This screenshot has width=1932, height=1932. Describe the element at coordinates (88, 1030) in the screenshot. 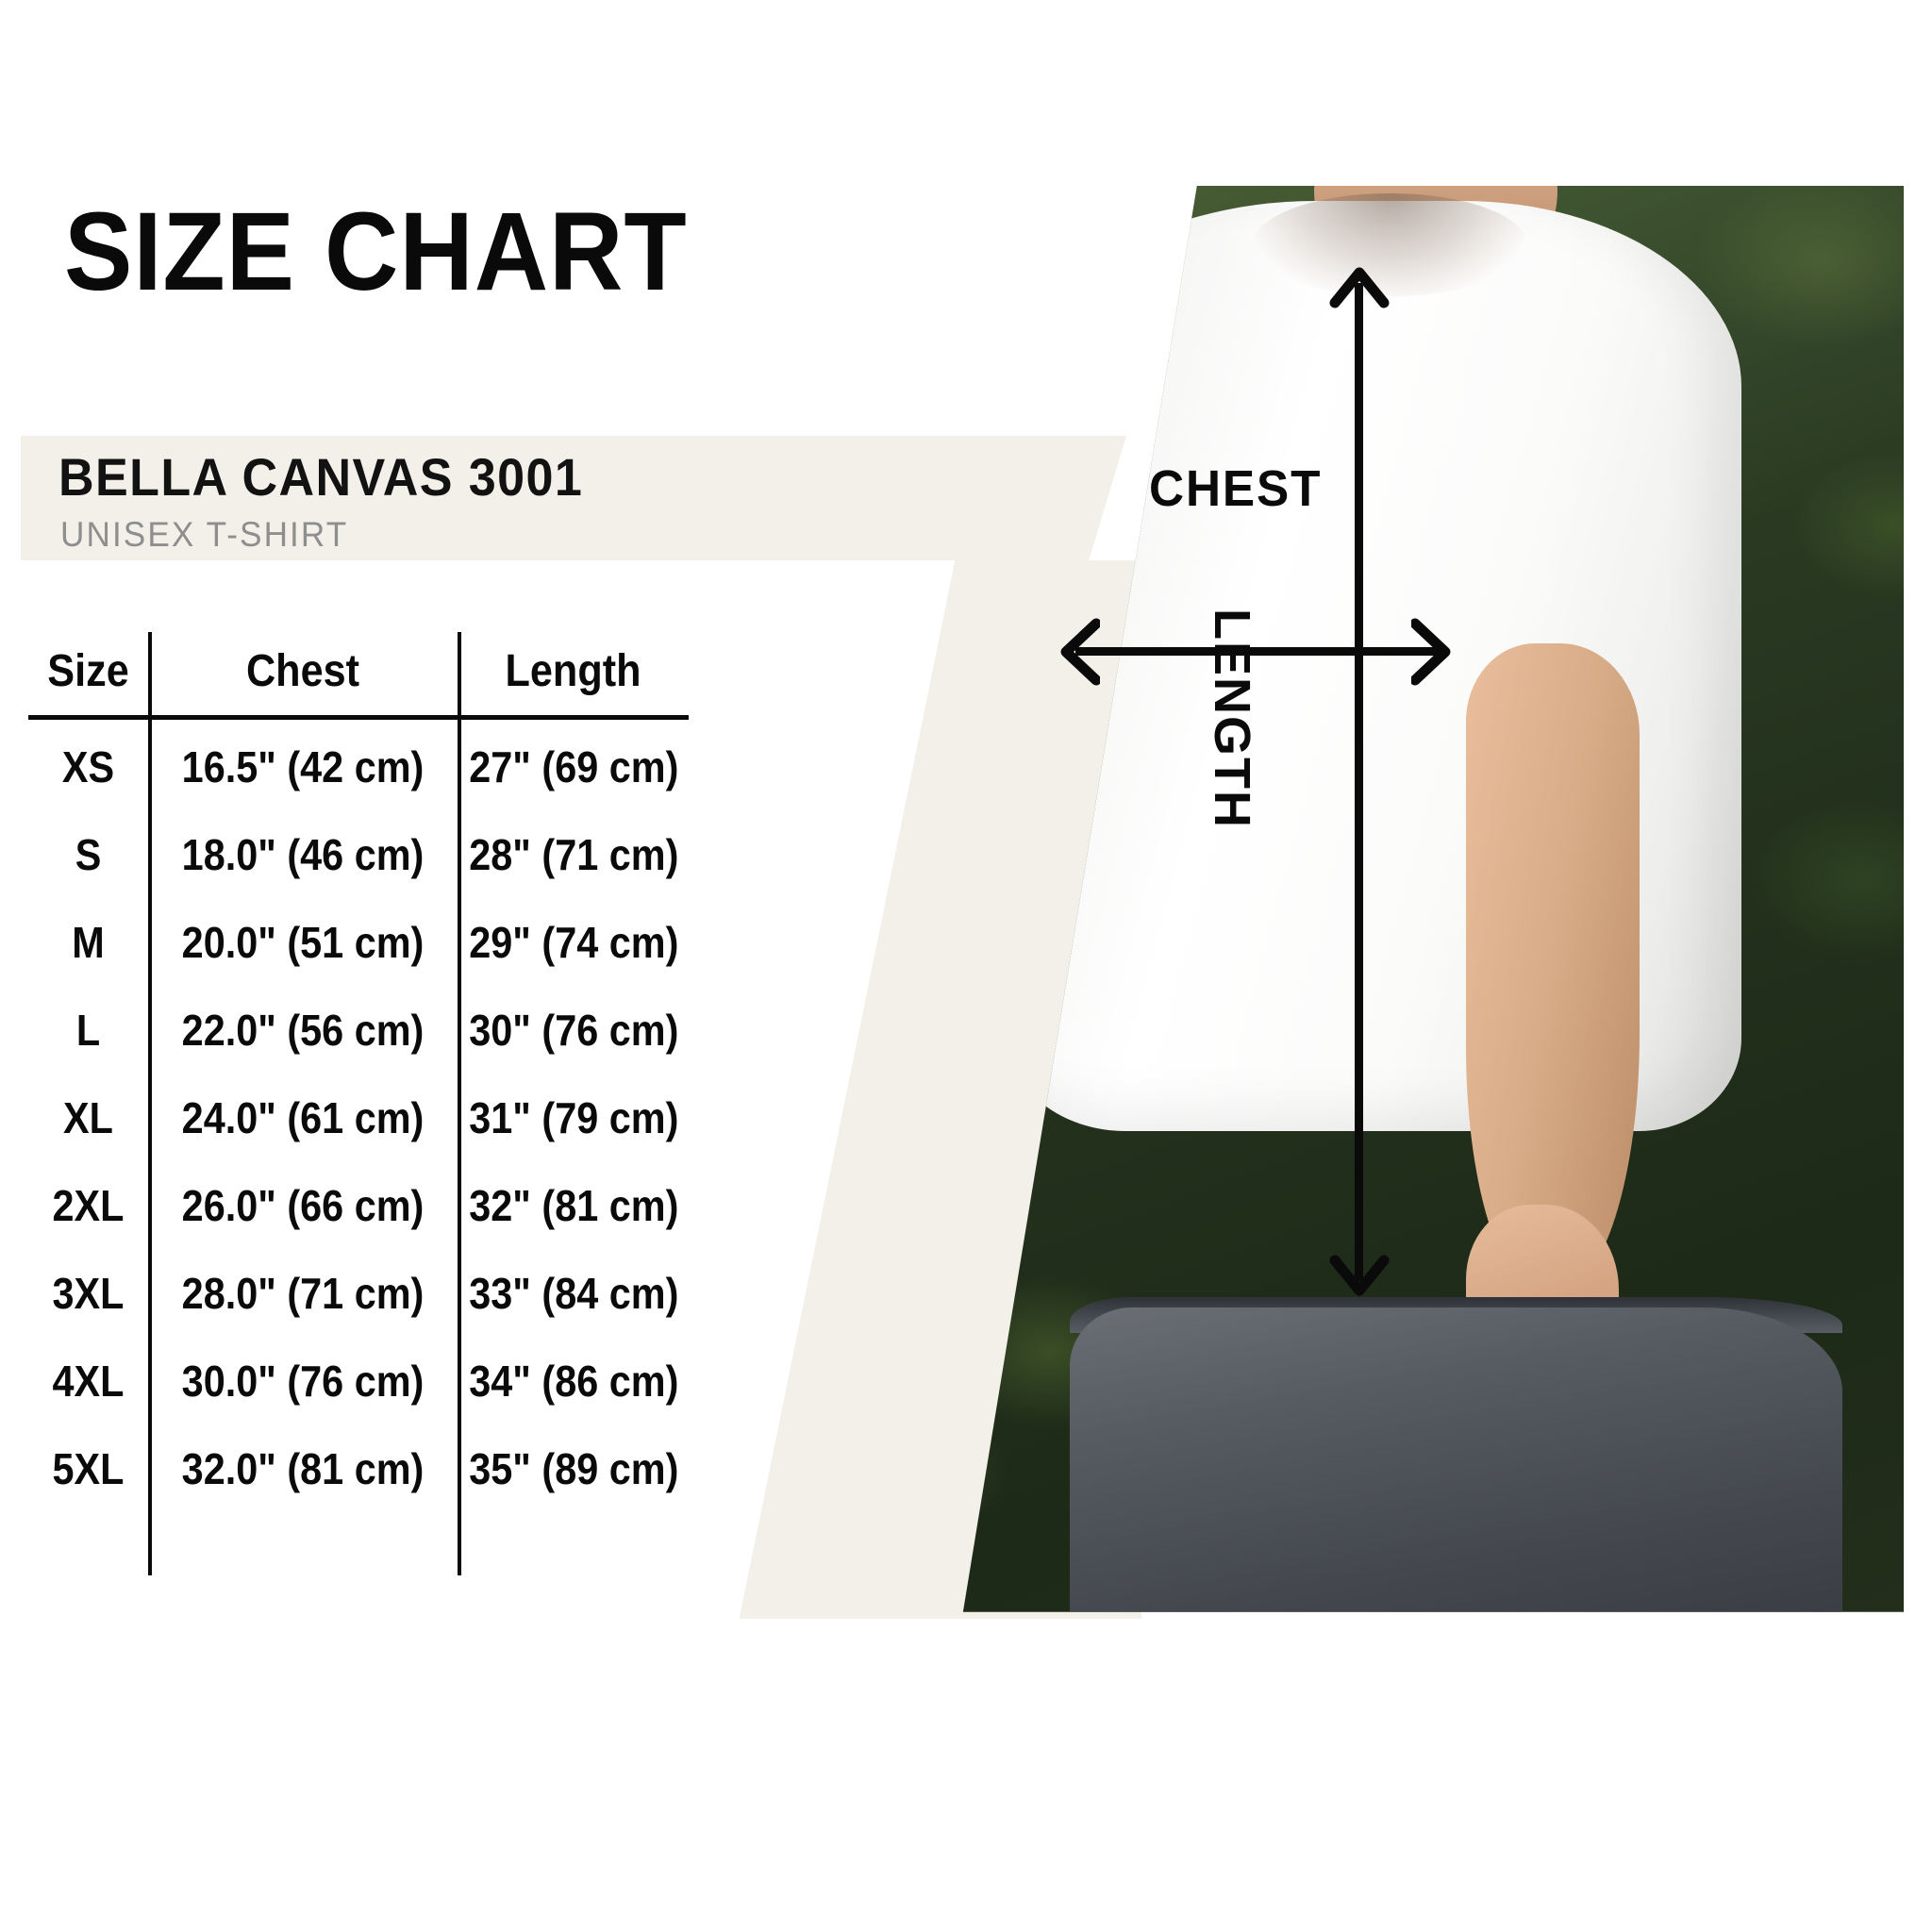

I see `cell-size: L` at that location.